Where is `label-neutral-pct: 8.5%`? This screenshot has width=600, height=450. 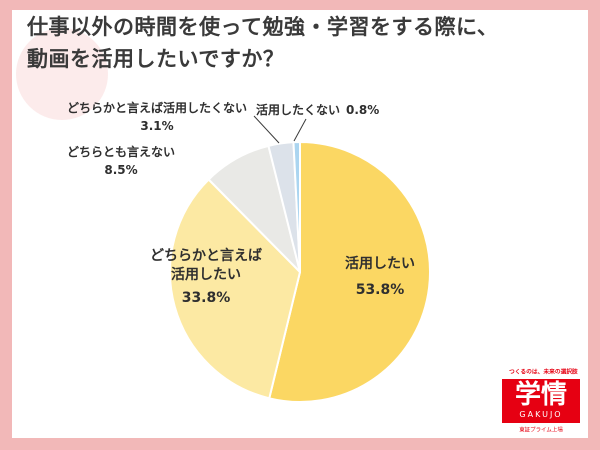
label-neutral-pct: 8.5% is located at coordinates (121, 169).